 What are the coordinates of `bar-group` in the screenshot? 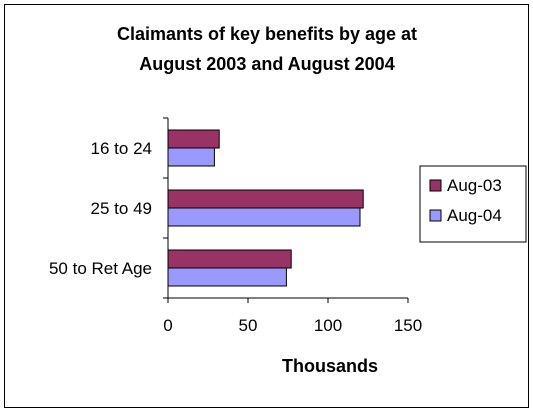 It's located at (265, 208).